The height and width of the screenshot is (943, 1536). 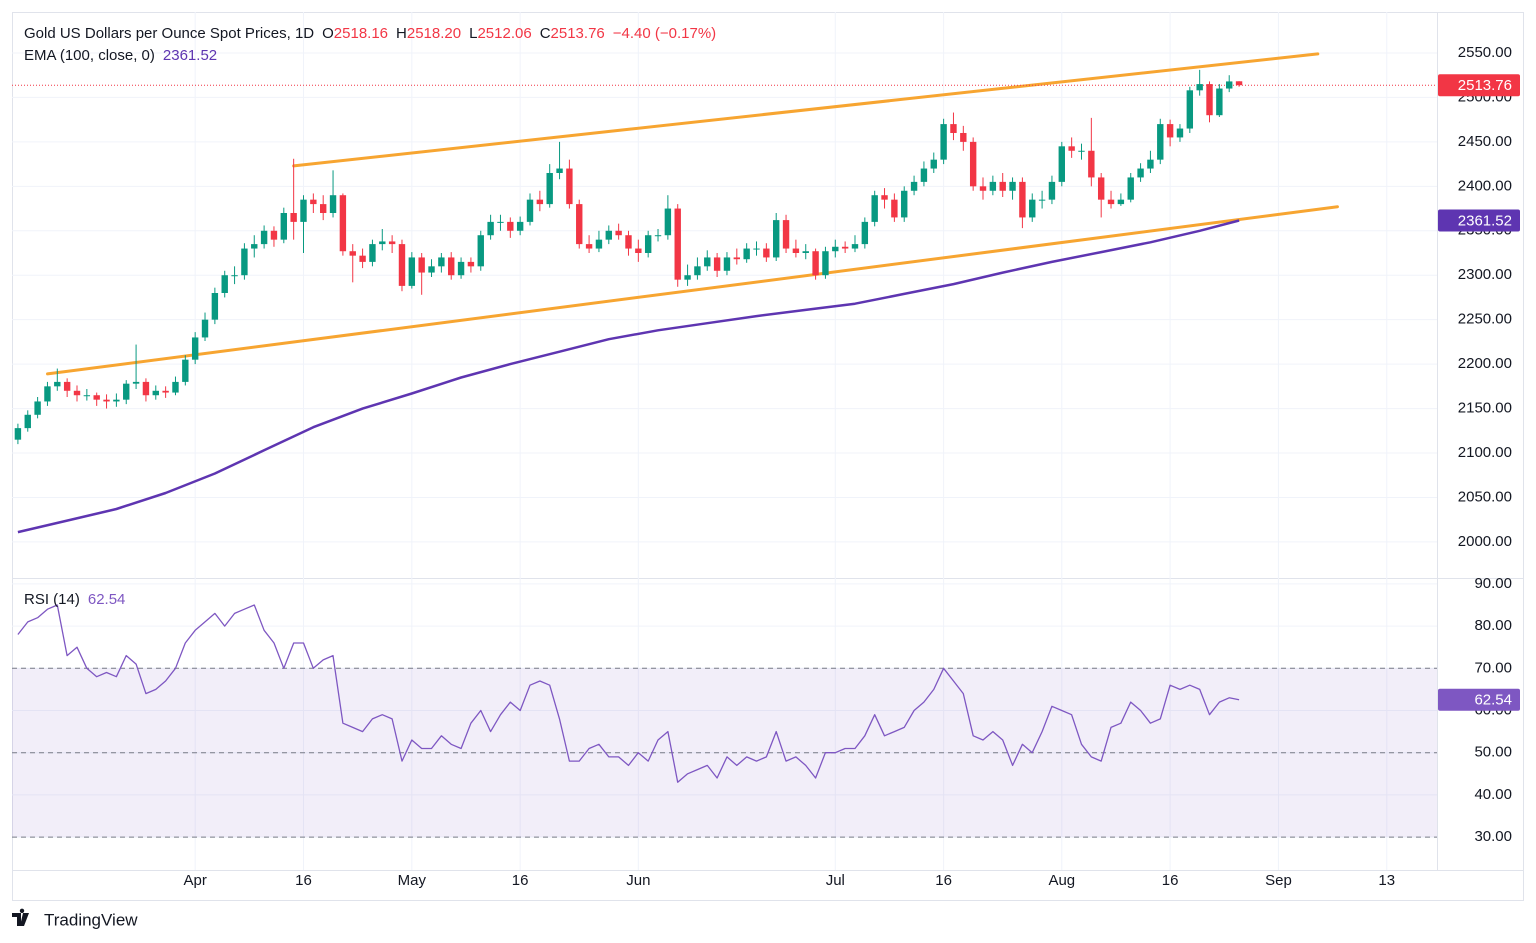 I want to click on x-tick-label: Jun, so click(x=638, y=880).